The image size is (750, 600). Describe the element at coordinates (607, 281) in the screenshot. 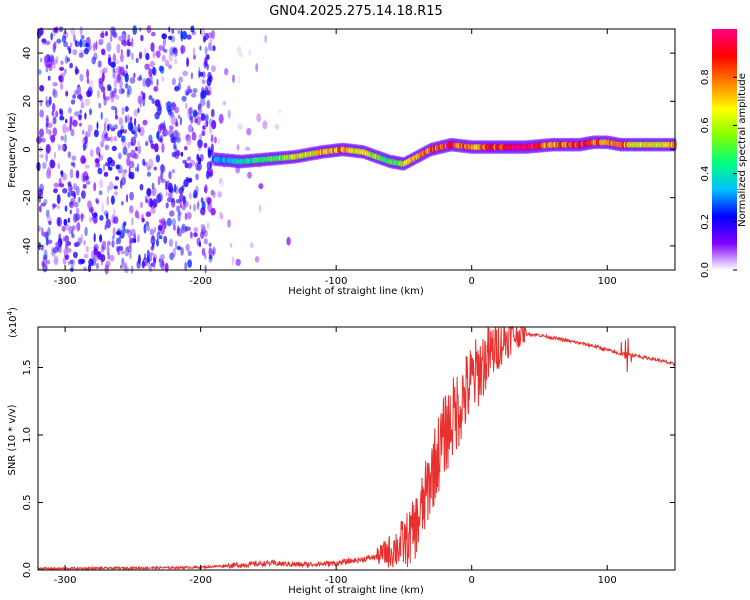

I see `x-tick-label: 100` at that location.